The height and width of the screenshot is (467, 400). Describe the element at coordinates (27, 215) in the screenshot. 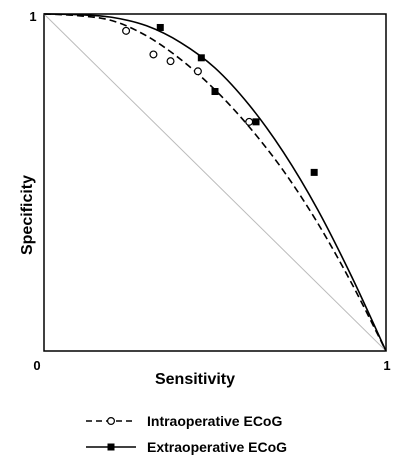

I see `y-axis-label: Specificity` at that location.